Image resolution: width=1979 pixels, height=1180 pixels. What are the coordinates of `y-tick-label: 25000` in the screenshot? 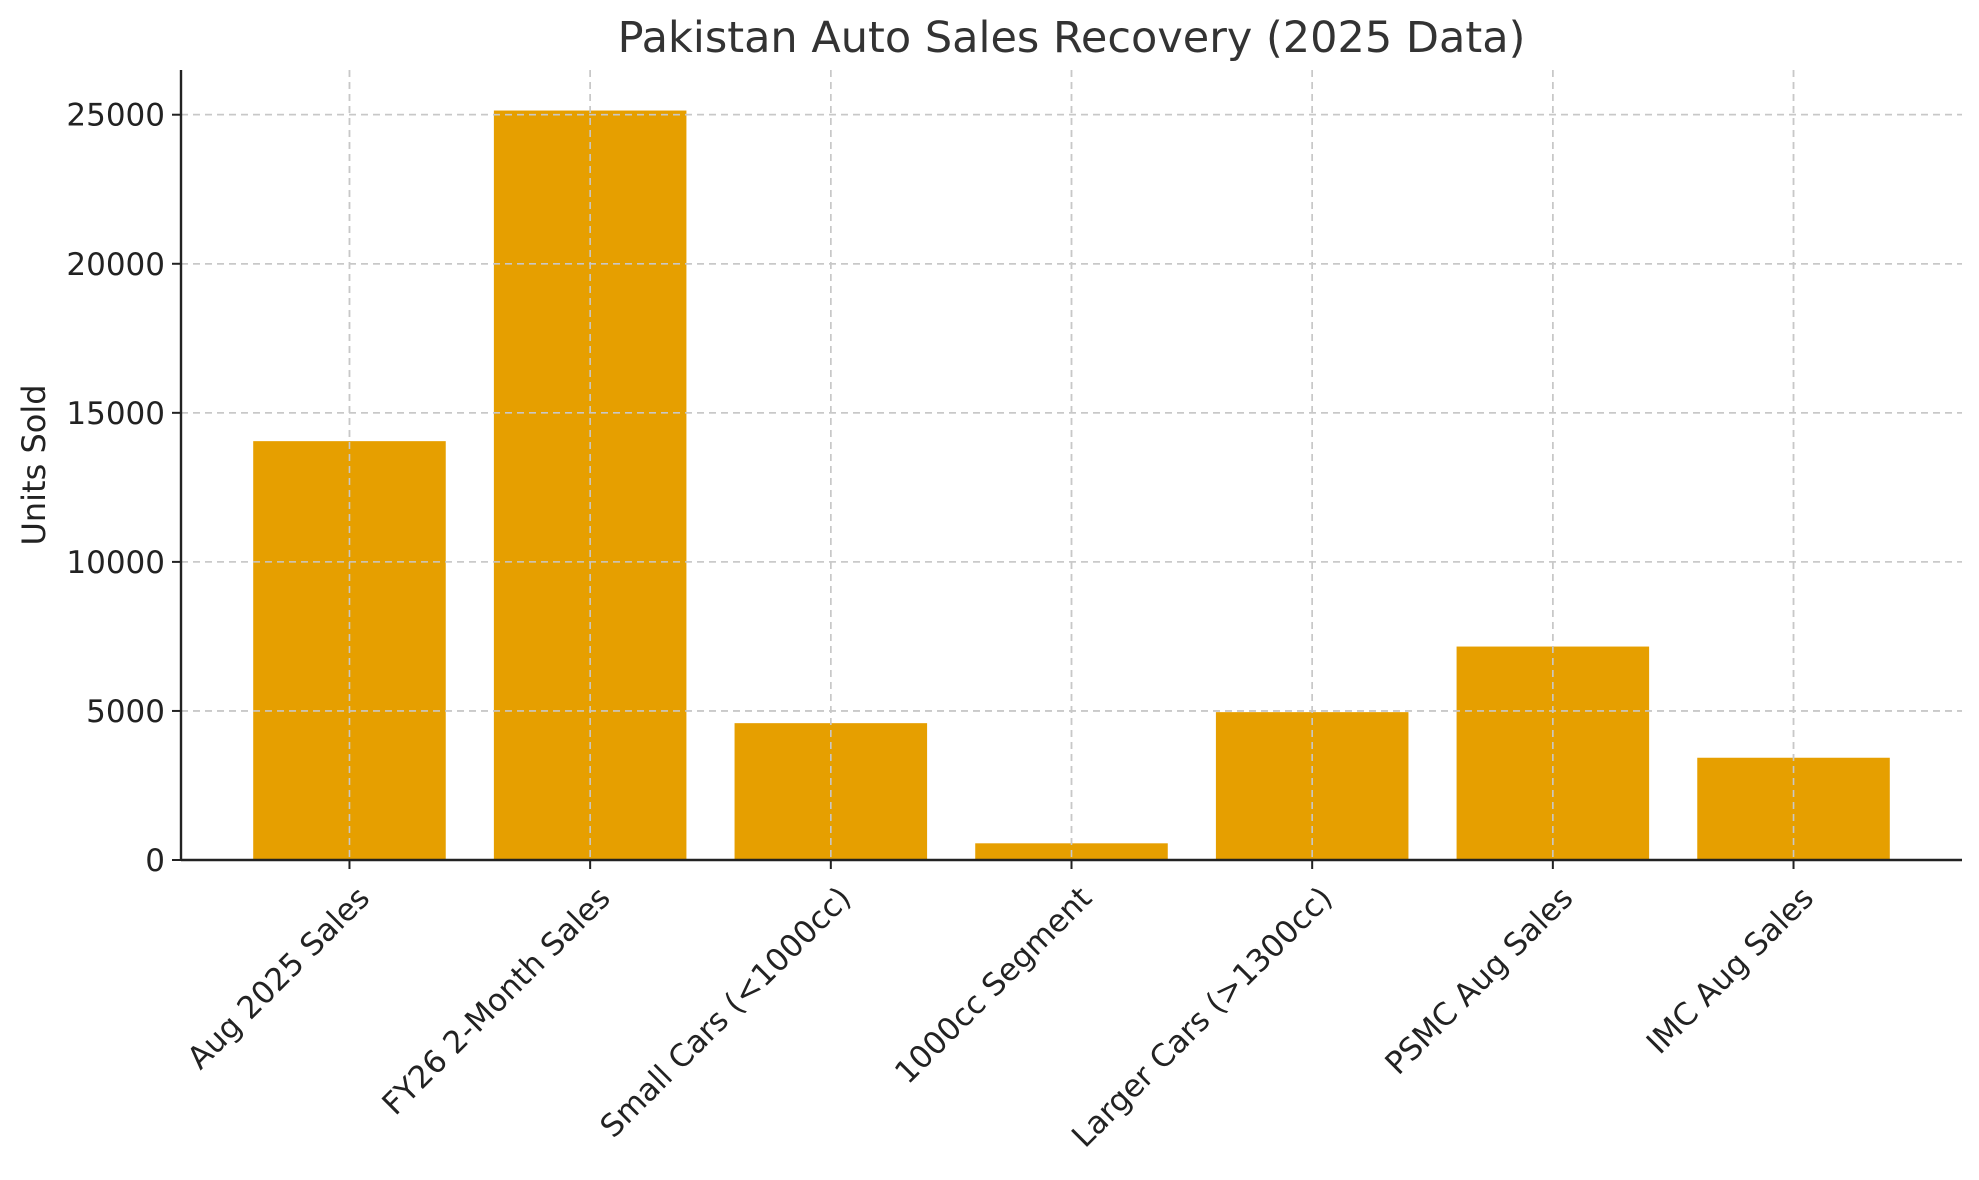 It's located at (115, 116).